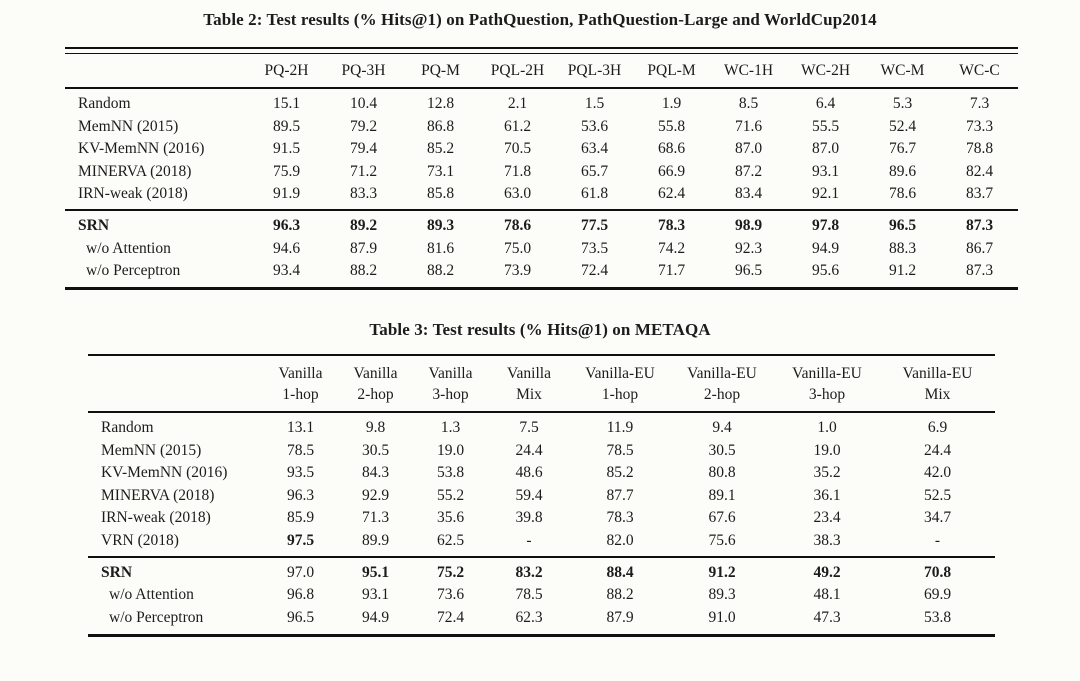 This screenshot has width=1080, height=681. Describe the element at coordinates (450, 572) in the screenshot. I see `value-cell: 75.2` at that location.